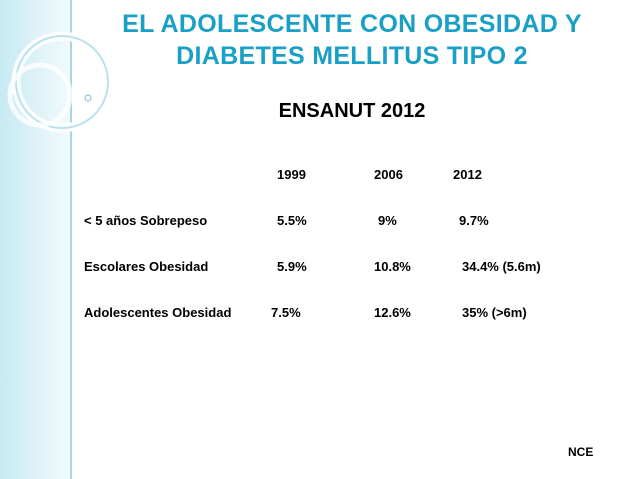 This screenshot has width=638, height=479. Describe the element at coordinates (292, 266) in the screenshot. I see `cell-value-1999: 5.9%` at that location.